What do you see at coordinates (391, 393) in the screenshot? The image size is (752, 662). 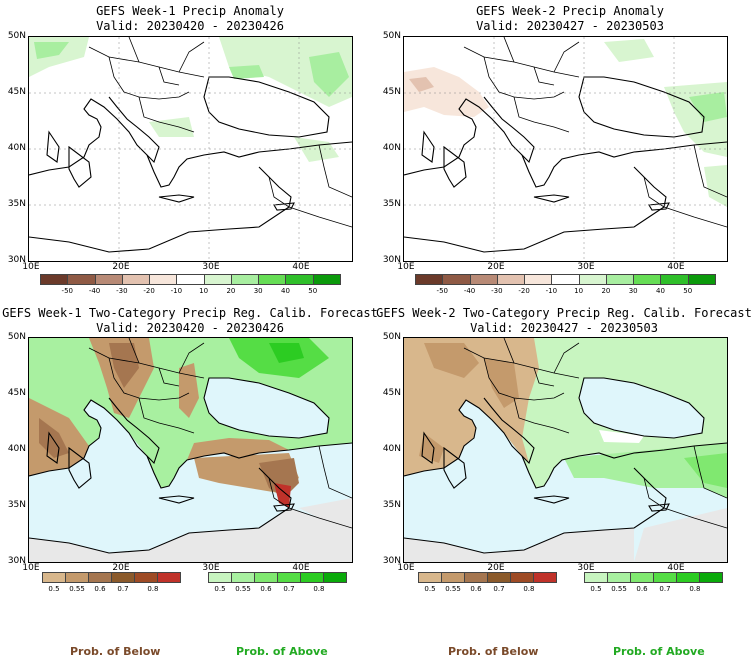 I see `panel4-lat-45n: 45N` at bounding box center [391, 393].